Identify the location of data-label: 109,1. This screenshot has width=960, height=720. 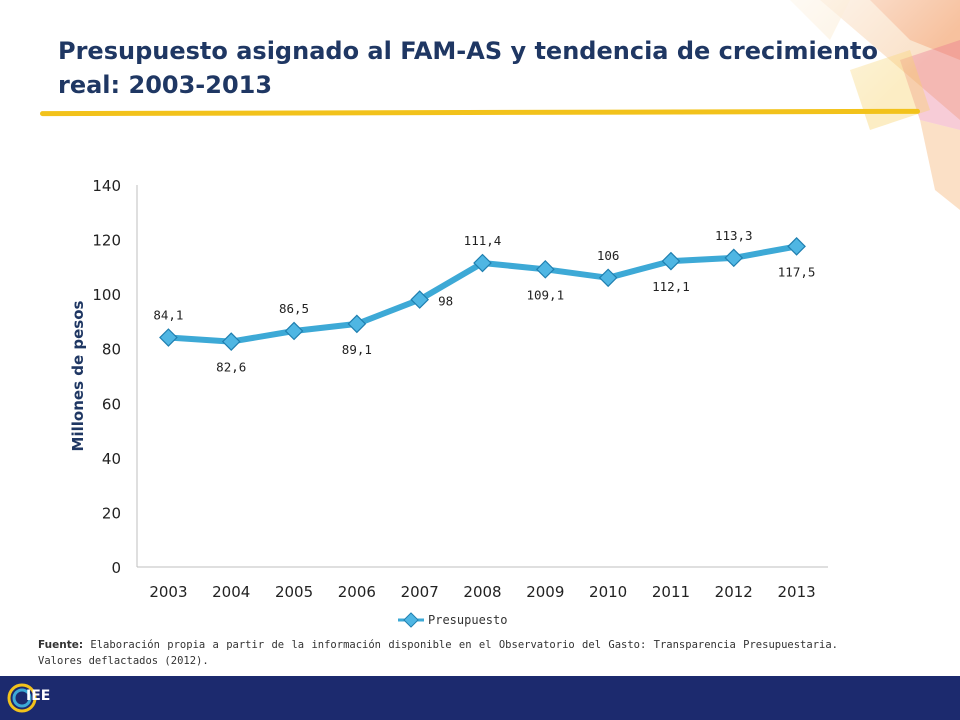
(545, 294).